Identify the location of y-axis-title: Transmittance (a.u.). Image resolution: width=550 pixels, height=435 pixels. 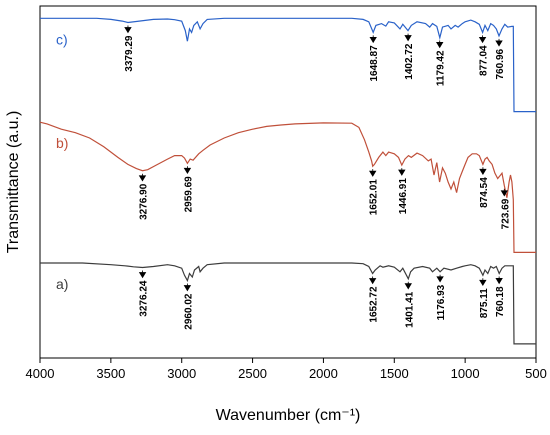
(13, 182).